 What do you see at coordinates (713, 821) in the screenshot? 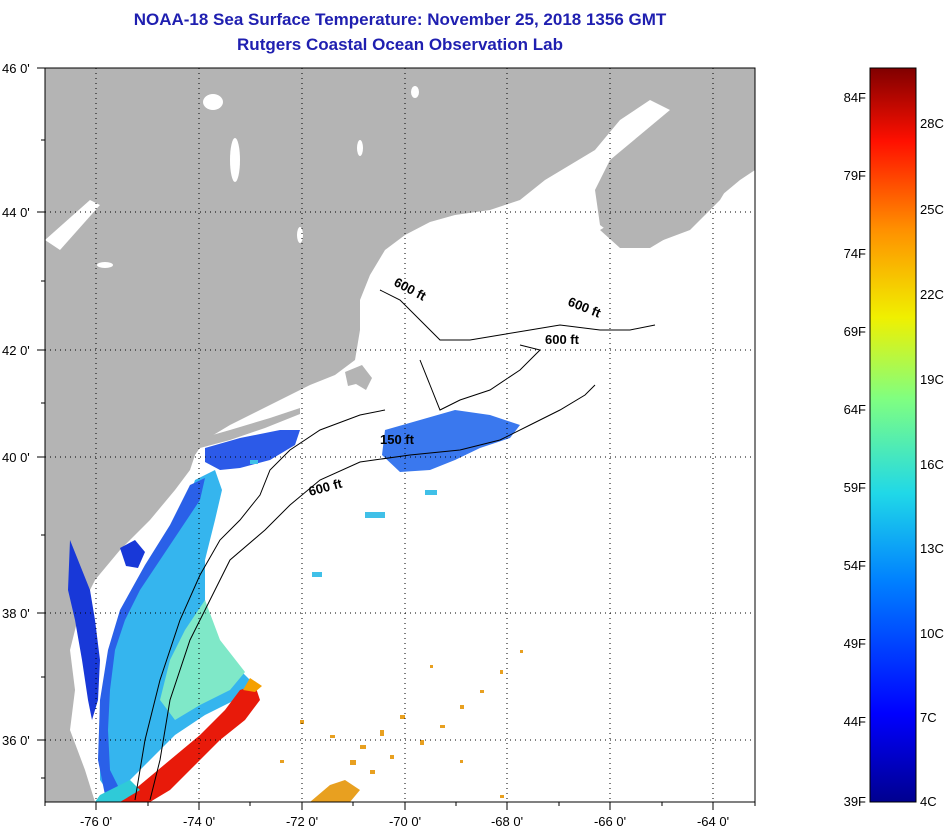
I see `lon-tick-label: -64 0'` at bounding box center [713, 821].